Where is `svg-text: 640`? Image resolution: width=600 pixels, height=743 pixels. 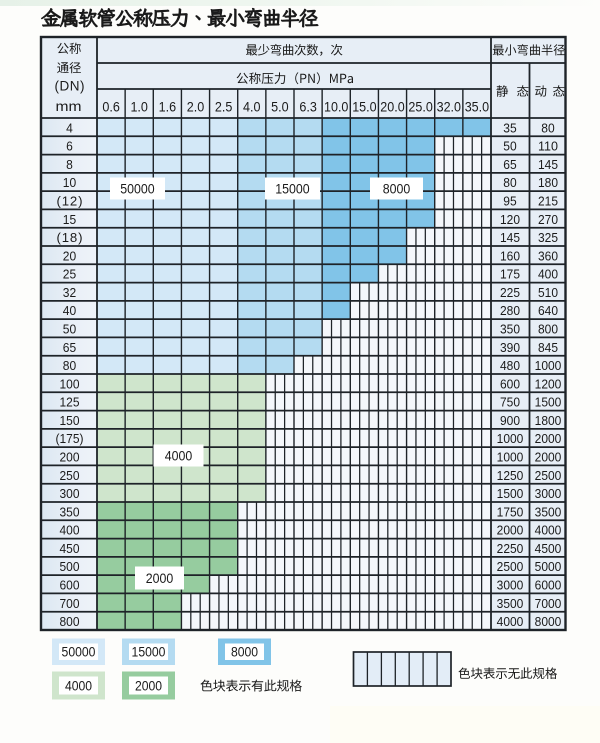
svg-text: 640 is located at coordinates (548, 310).